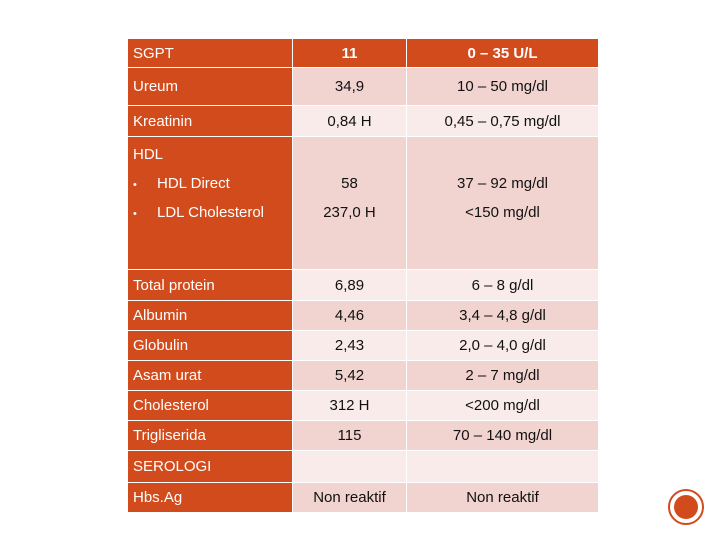 Image resolution: width=720 pixels, height=540 pixels. What do you see at coordinates (349, 285) in the screenshot?
I see `row-result: 6,89` at bounding box center [349, 285].